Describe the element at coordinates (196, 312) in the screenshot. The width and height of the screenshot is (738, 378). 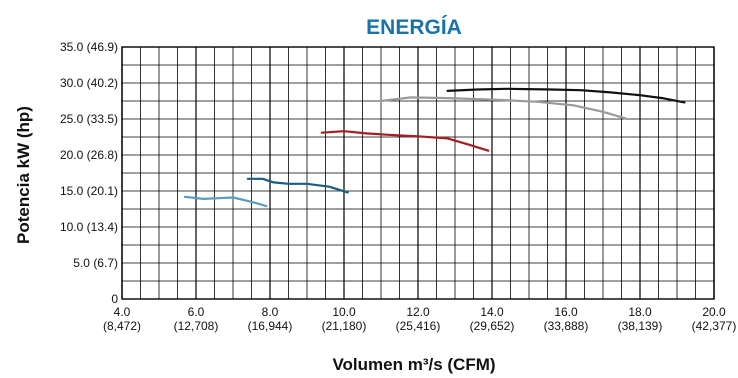
I see `x-tick-label: 6.0` at that location.